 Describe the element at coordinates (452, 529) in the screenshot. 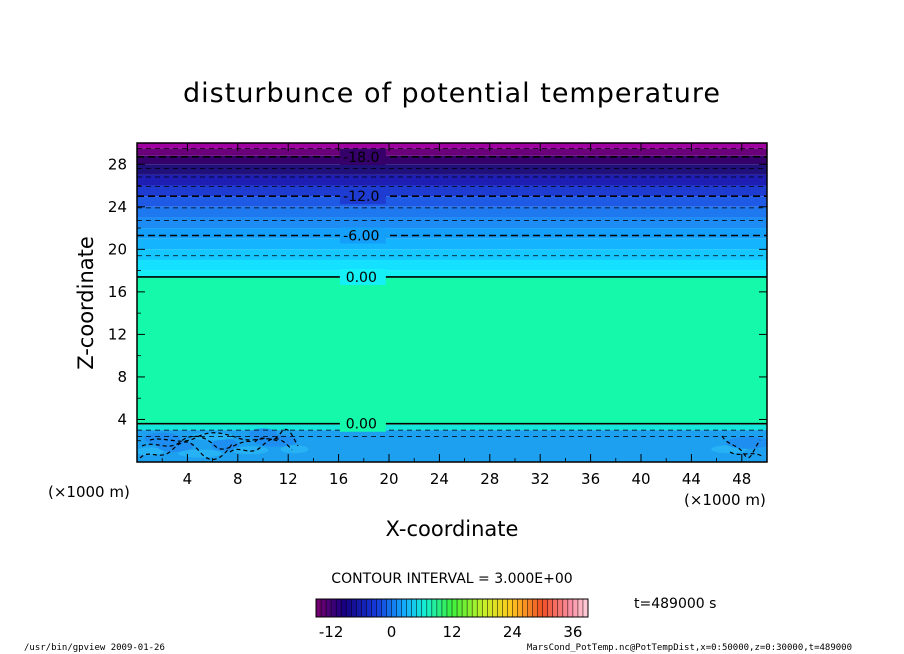

I see `x-axis-label: X-coordinate` at that location.